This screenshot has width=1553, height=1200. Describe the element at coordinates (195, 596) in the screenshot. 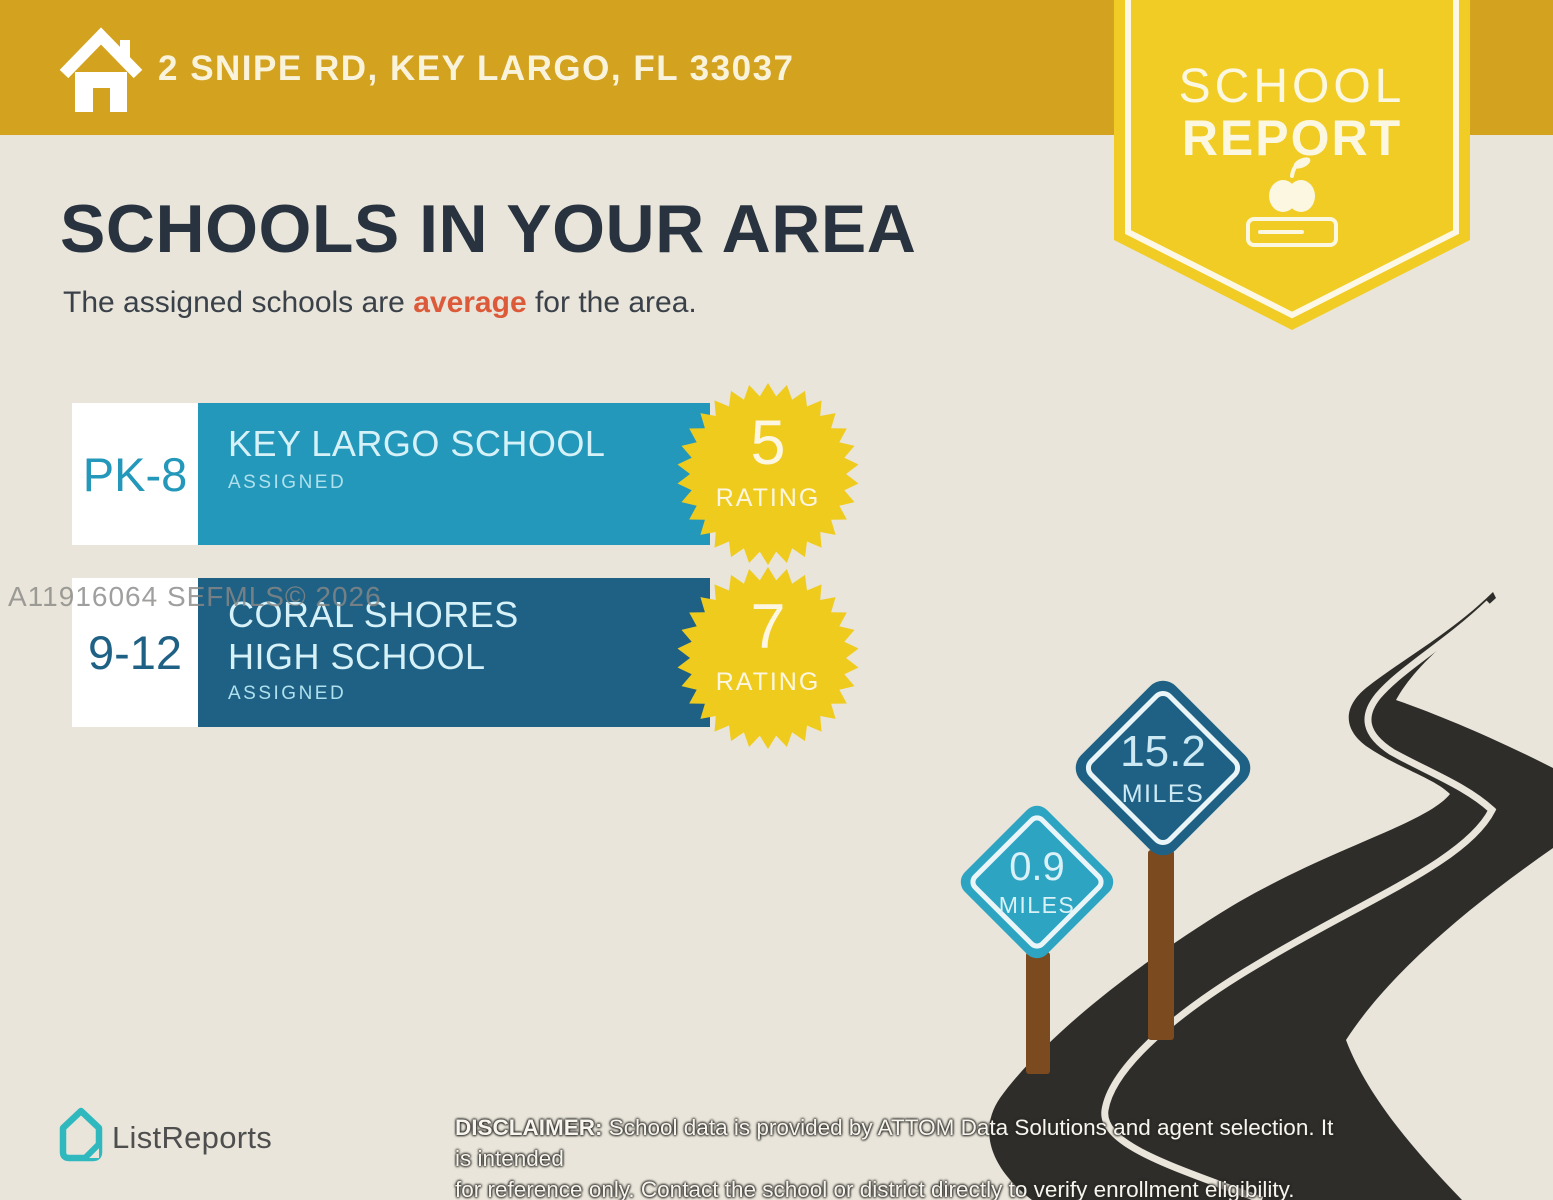

I see `mls-watermark: A11916064 SEFMLS© 2026` at that location.